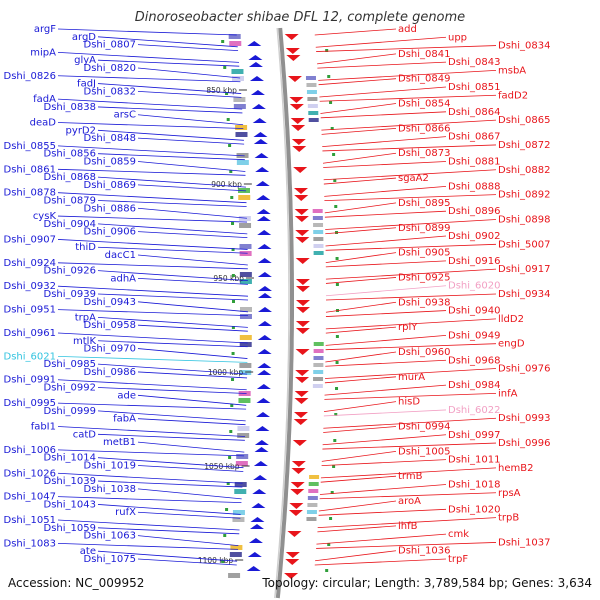 Image resolution: width=600 pixels, height=600 pixels. What do you see at coordinates (424, 427) in the screenshot?
I see `gene-label: Dshi_0994` at bounding box center [424, 427].